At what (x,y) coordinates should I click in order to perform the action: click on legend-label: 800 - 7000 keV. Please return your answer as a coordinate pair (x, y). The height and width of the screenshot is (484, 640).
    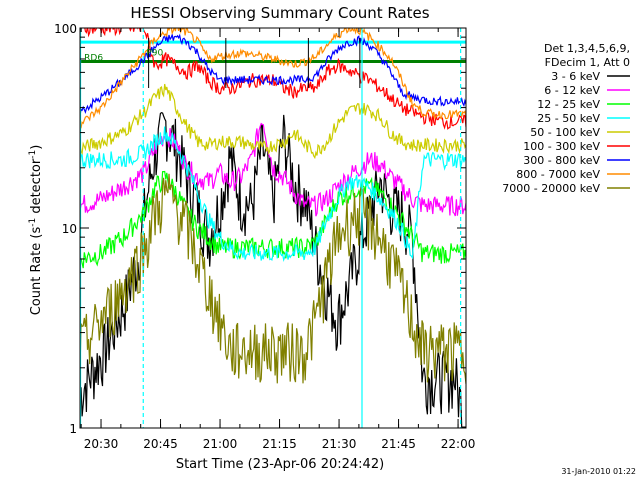
    Looking at the image, I should click on (558, 174).